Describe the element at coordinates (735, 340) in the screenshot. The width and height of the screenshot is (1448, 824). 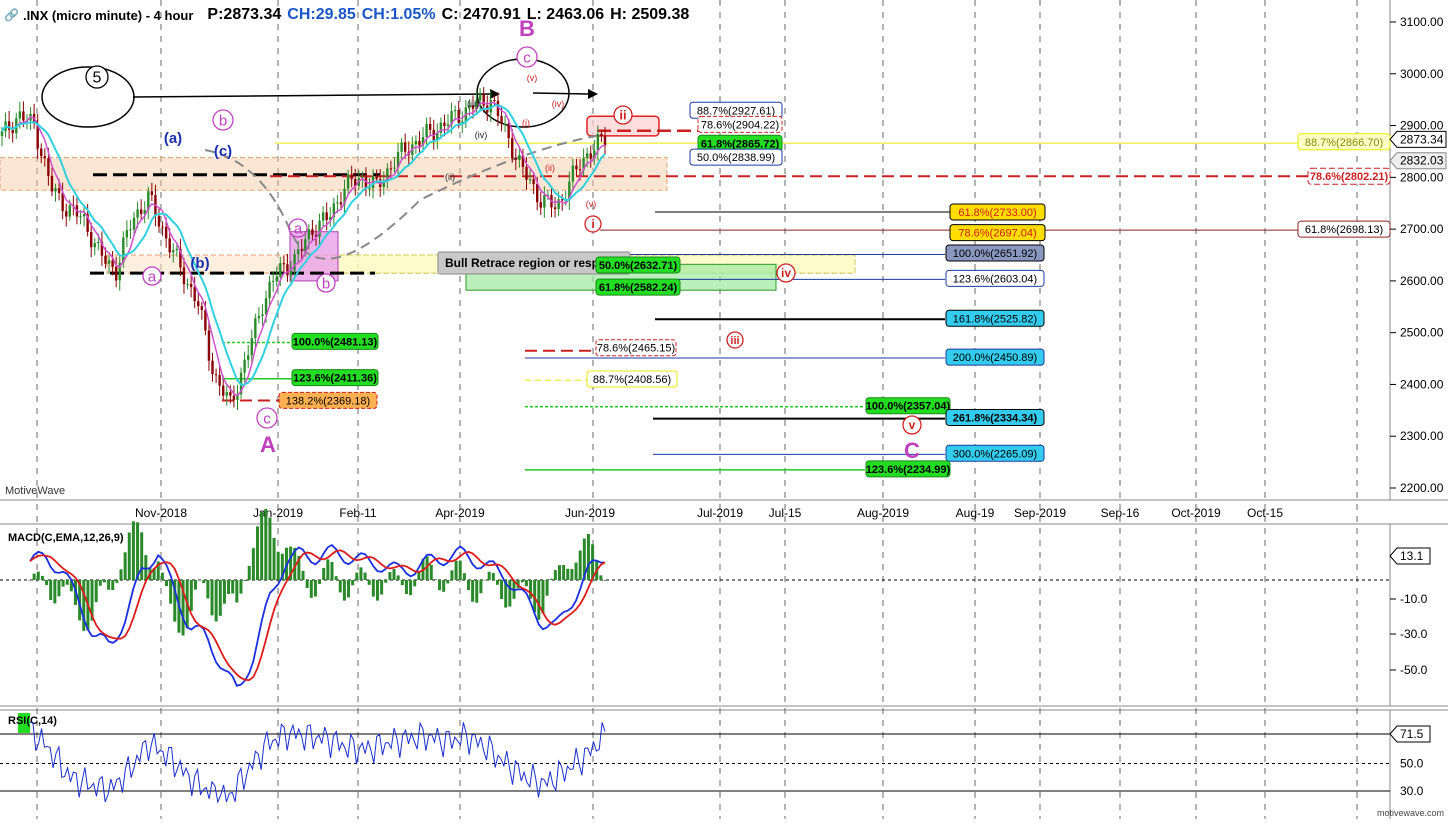
I see `wave-iii-label-circle` at that location.